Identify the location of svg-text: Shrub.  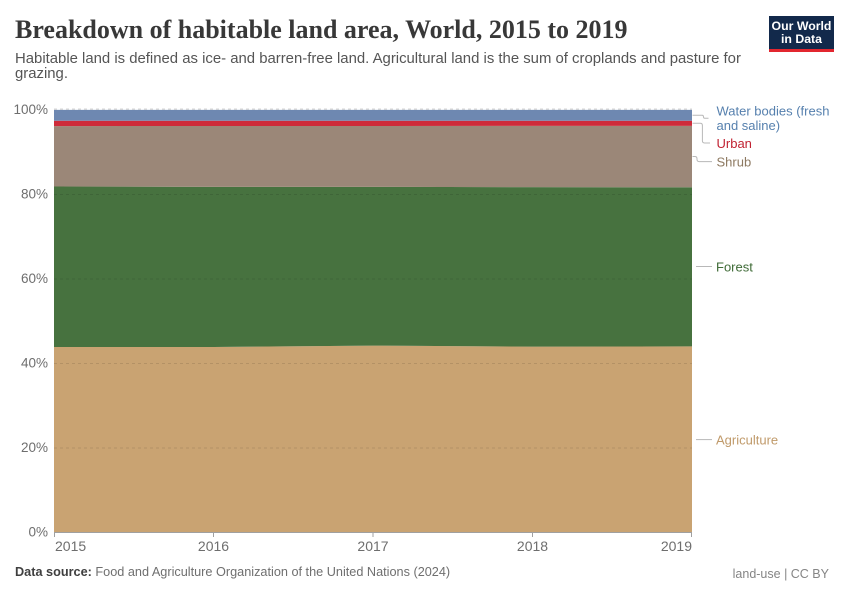
(734, 162).